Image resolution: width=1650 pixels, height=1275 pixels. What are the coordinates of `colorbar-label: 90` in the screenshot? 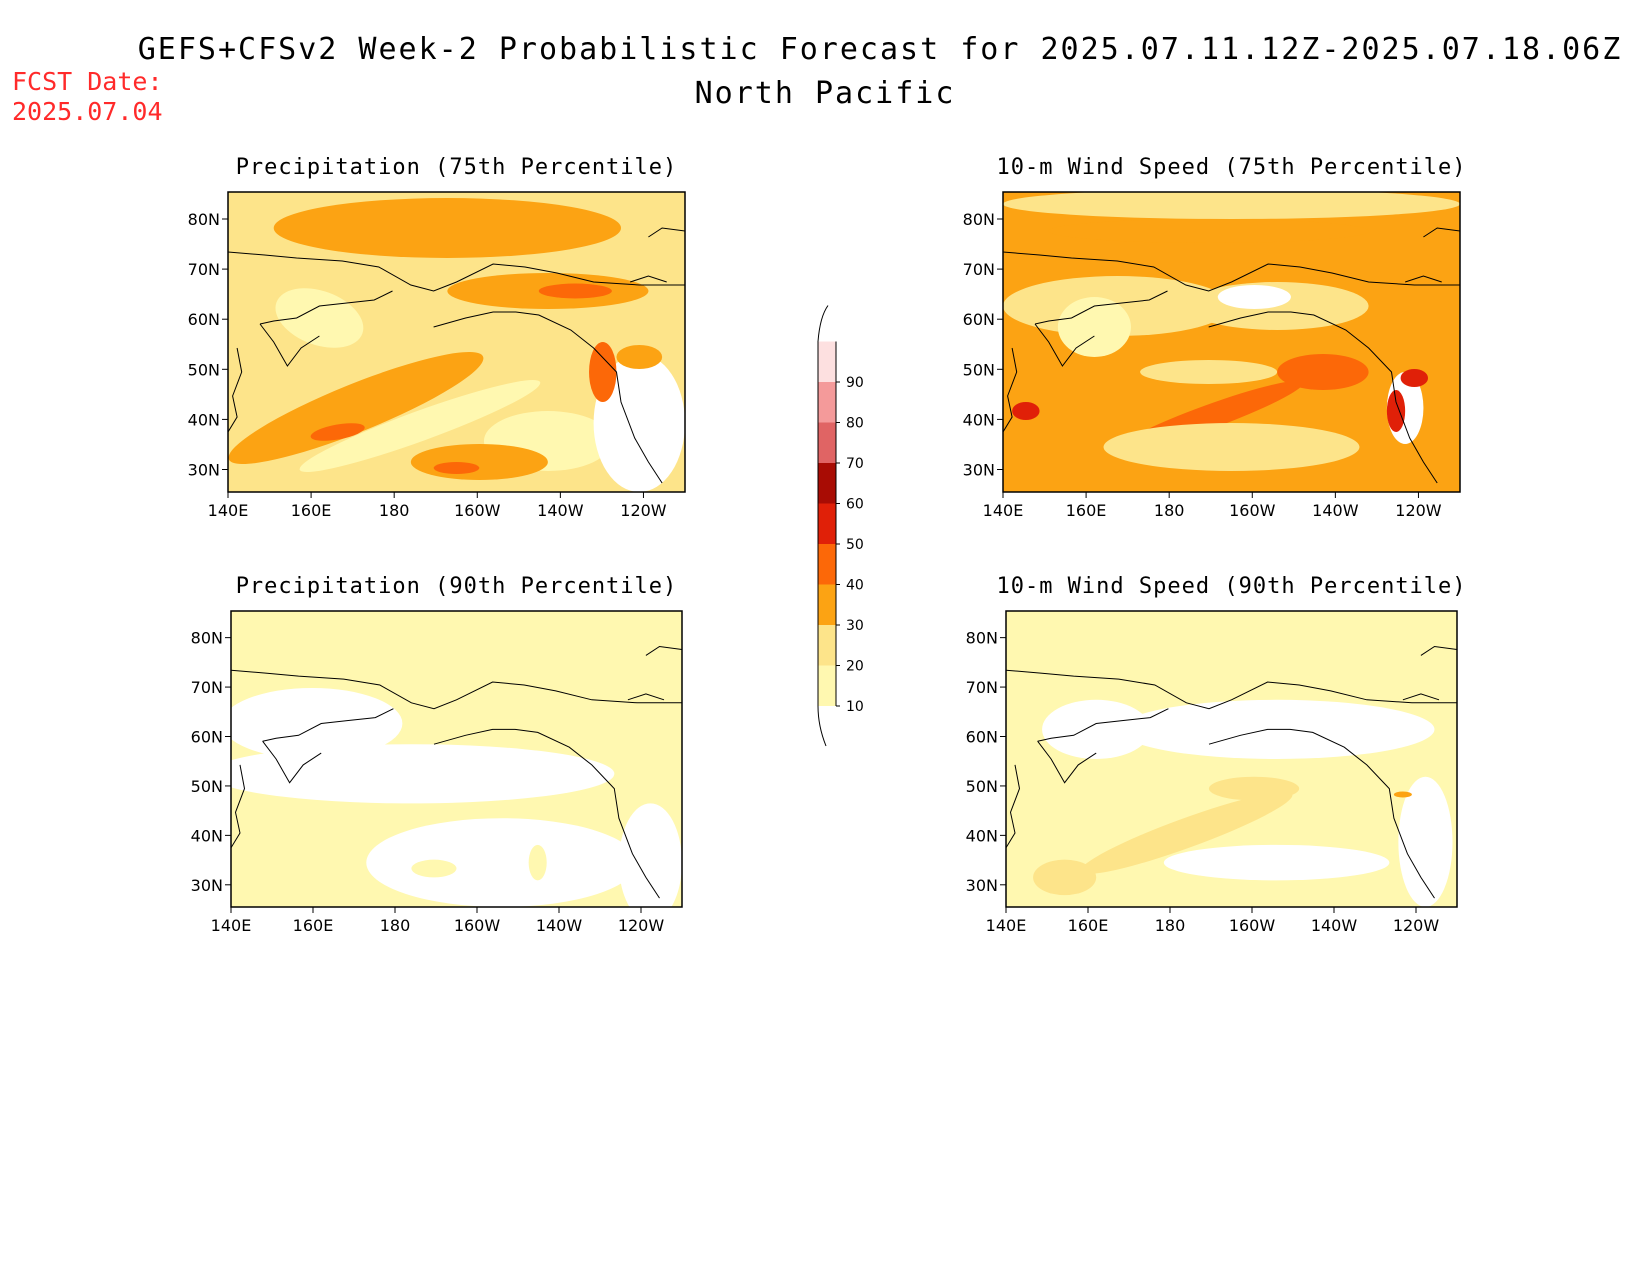 It's located at (855, 383).